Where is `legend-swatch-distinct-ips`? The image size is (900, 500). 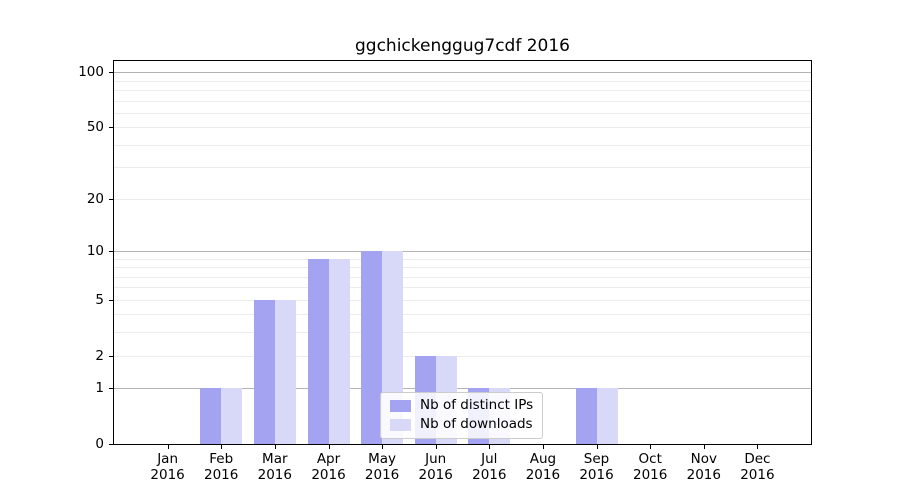
legend-swatch-distinct-ips is located at coordinates (400, 405).